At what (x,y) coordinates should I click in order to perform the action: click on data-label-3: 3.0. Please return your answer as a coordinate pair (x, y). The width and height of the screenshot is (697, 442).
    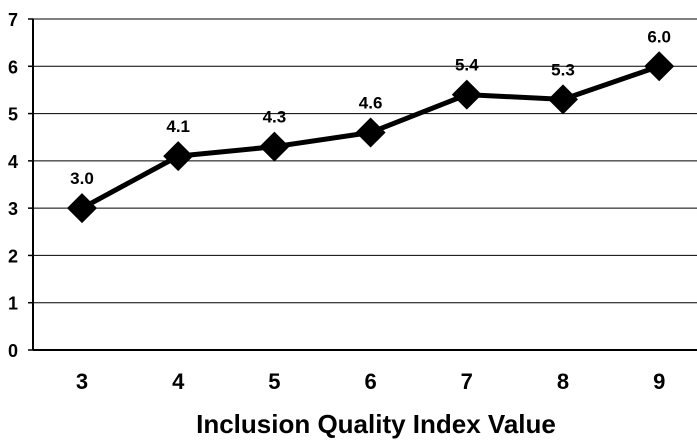
    Looking at the image, I should click on (82, 178).